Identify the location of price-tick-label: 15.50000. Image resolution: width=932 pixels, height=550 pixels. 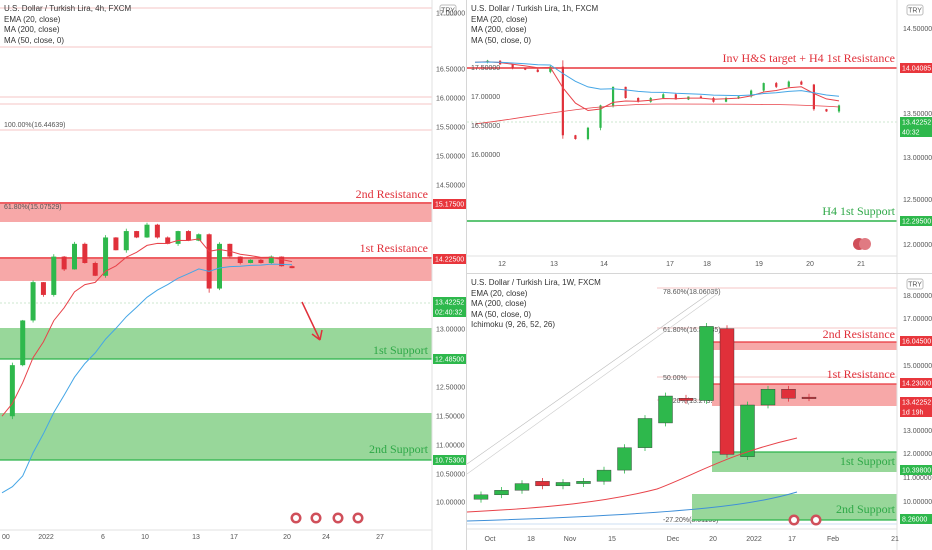
(450, 128).